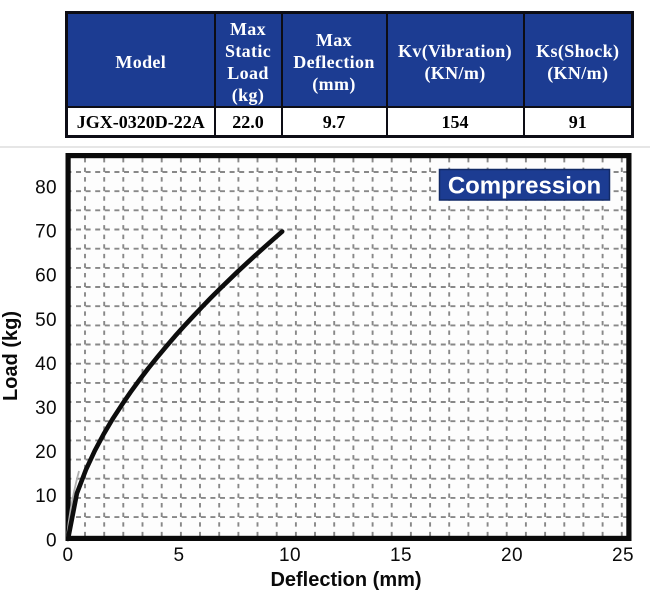  Describe the element at coordinates (179, 555) in the screenshot. I see `svg-text: 5` at that location.